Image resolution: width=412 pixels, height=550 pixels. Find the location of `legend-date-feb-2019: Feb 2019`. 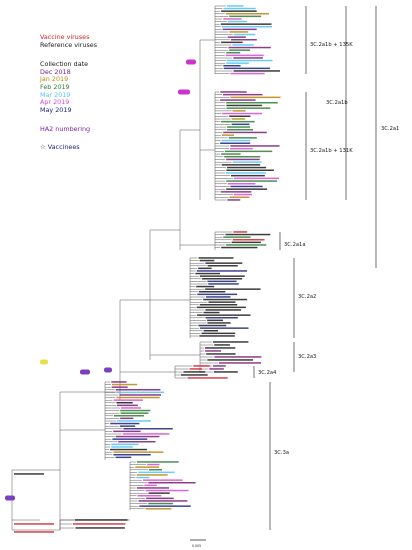

legend-date-feb-2019: Feb 2019 is located at coordinates (55, 86).